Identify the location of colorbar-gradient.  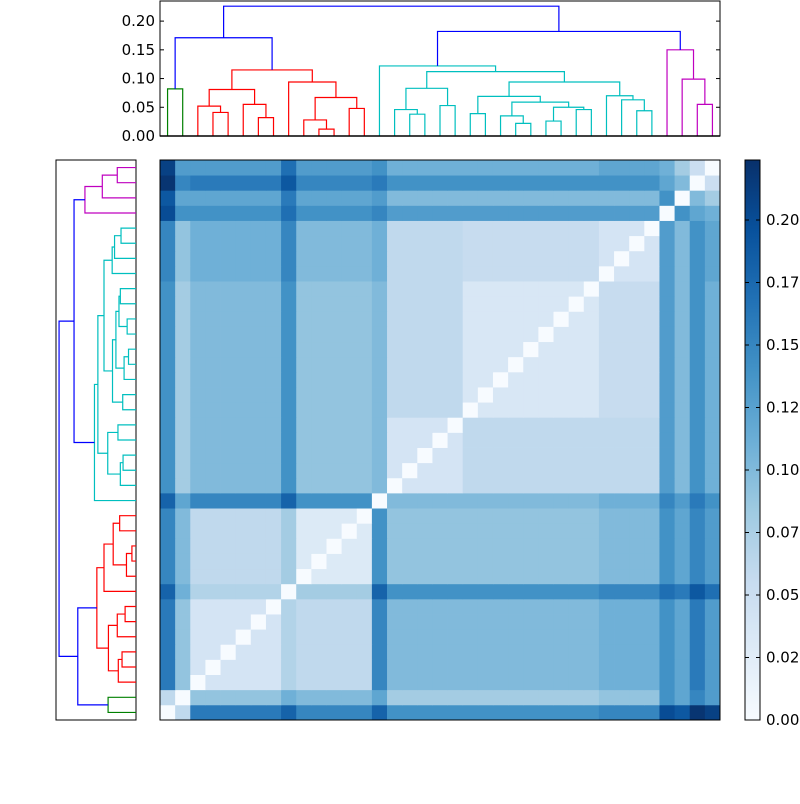
(752, 440).